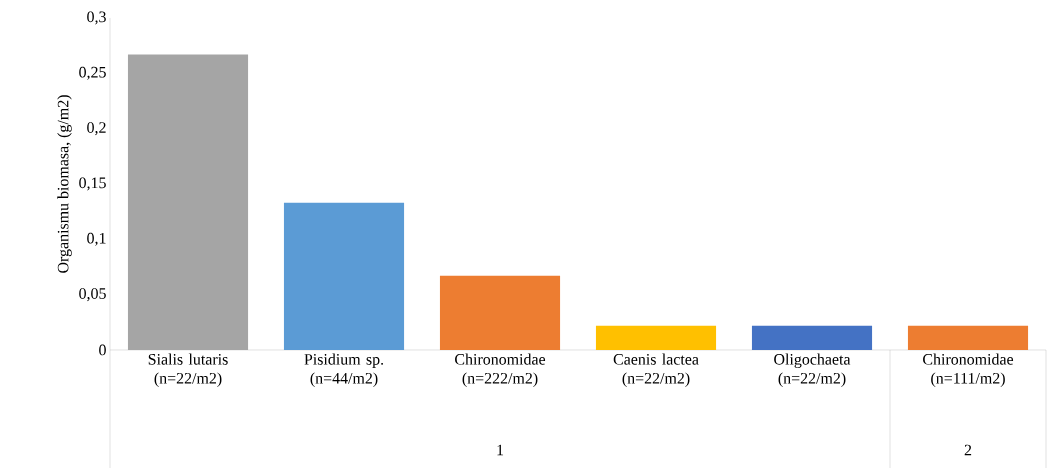 The height and width of the screenshot is (468, 1049). What do you see at coordinates (500, 450) in the screenshot?
I see `text: 1` at bounding box center [500, 450].